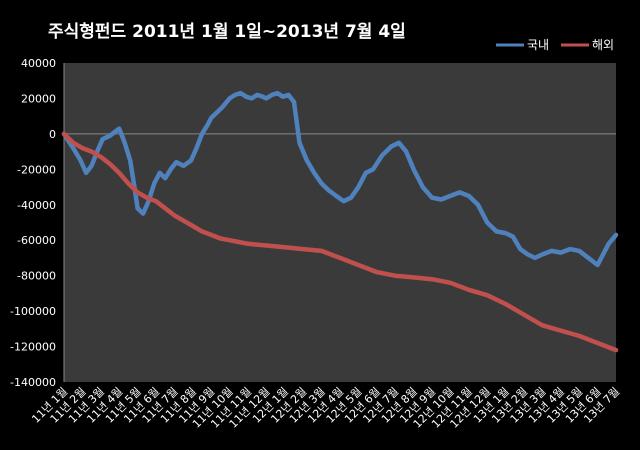  What do you see at coordinates (38, 98) in the screenshot?
I see `y-tick-label: 20000` at bounding box center [38, 98].